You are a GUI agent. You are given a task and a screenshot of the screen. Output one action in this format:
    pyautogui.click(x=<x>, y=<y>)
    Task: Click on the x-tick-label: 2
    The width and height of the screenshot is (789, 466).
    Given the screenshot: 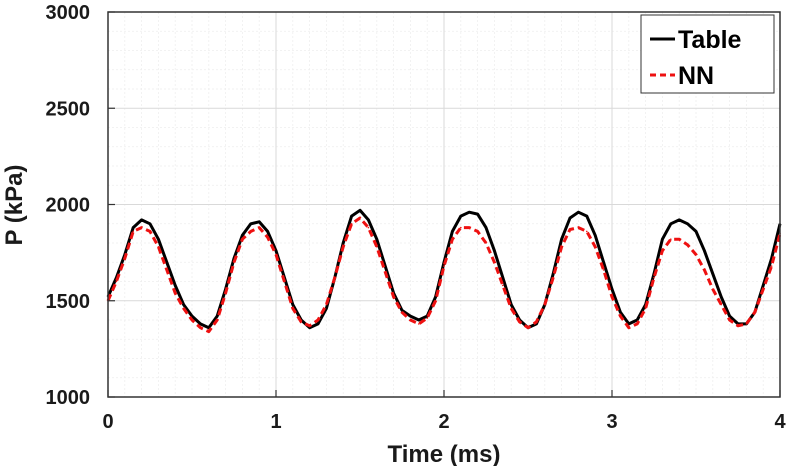 What is the action you would take?
    pyautogui.click(x=443, y=422)
    